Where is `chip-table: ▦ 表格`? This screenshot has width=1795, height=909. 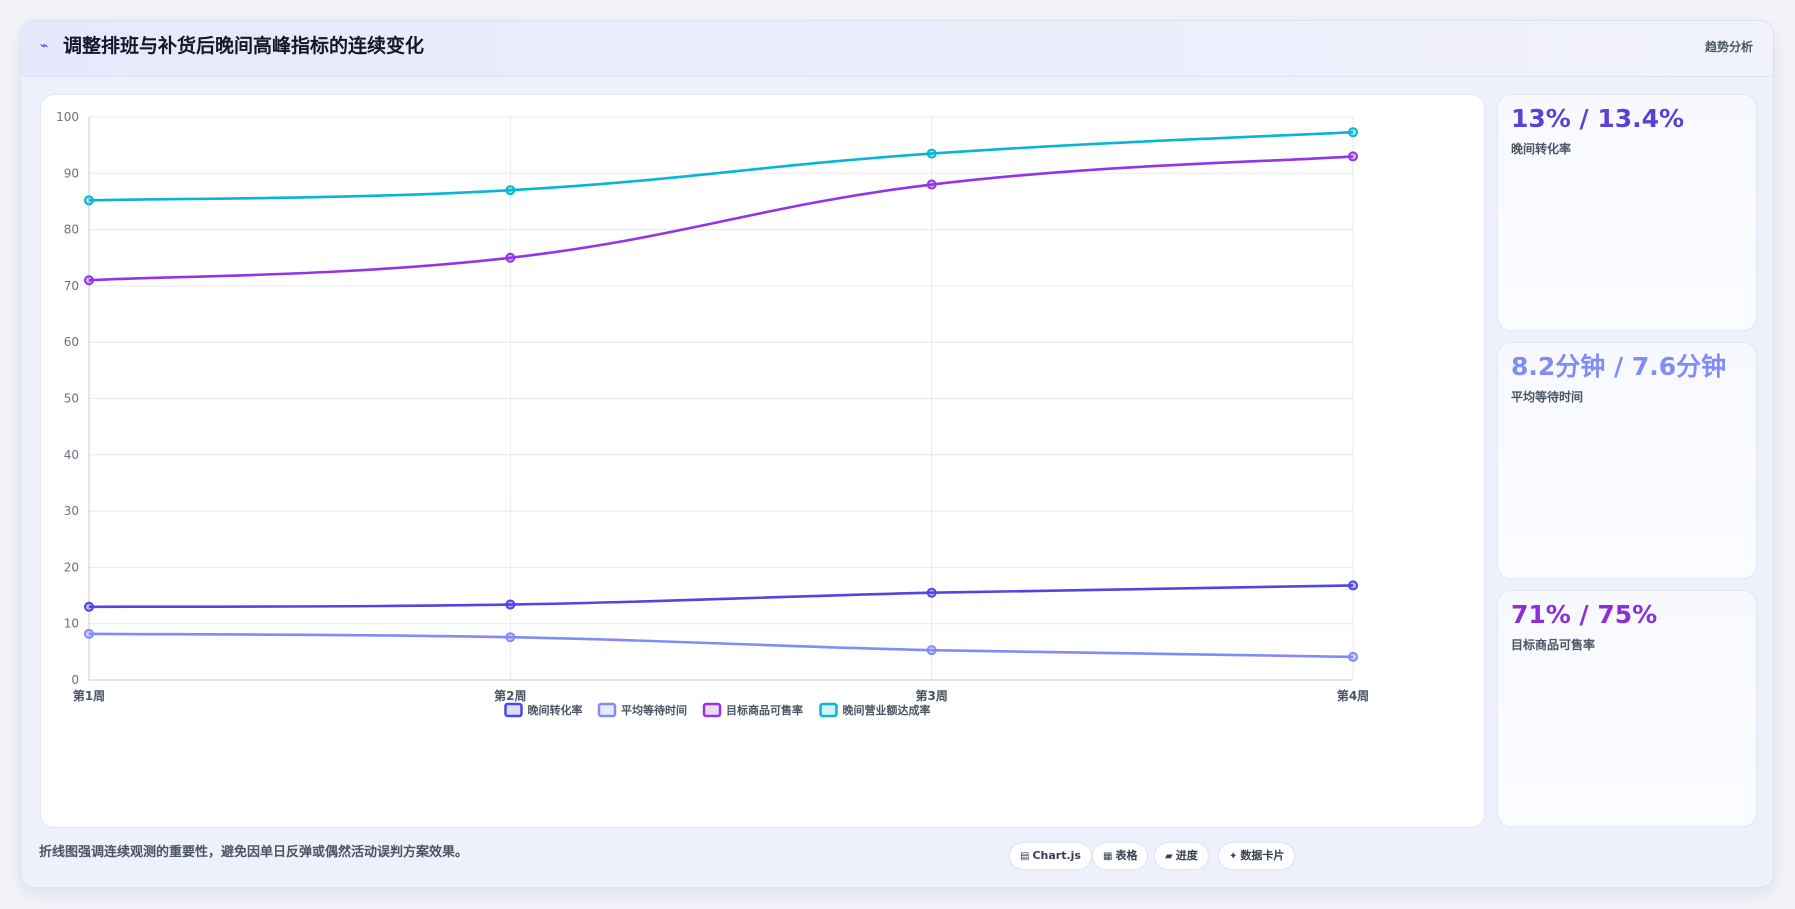 chip-table: ▦ 表格 is located at coordinates (1120, 856).